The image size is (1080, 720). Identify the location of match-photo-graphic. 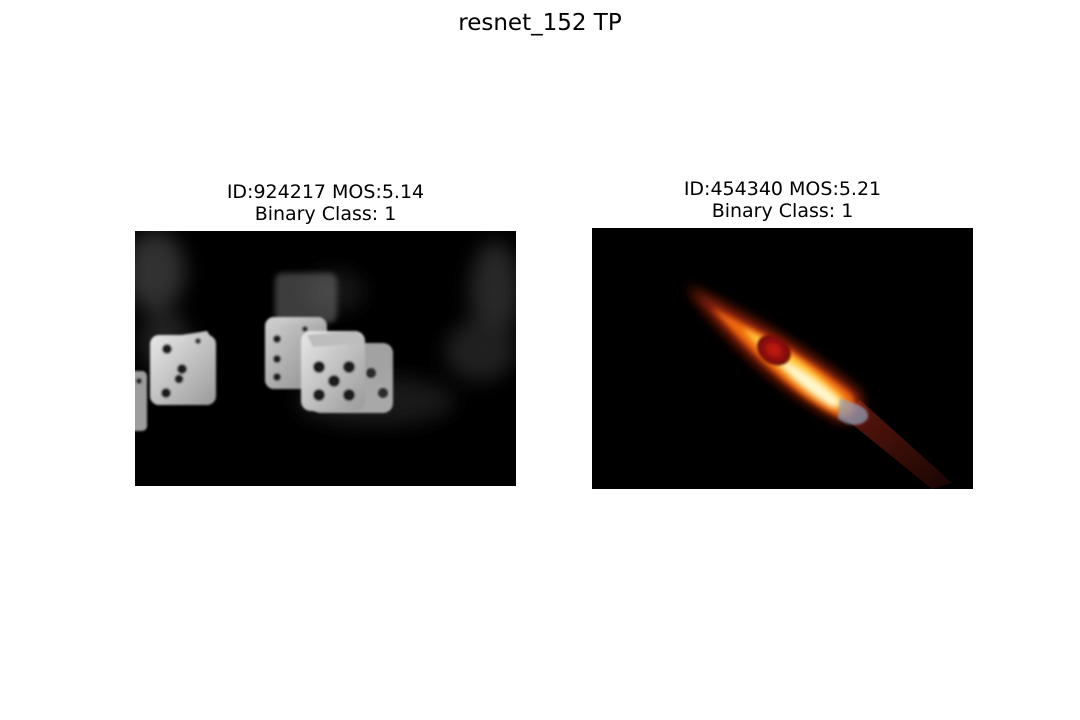
(782, 358).